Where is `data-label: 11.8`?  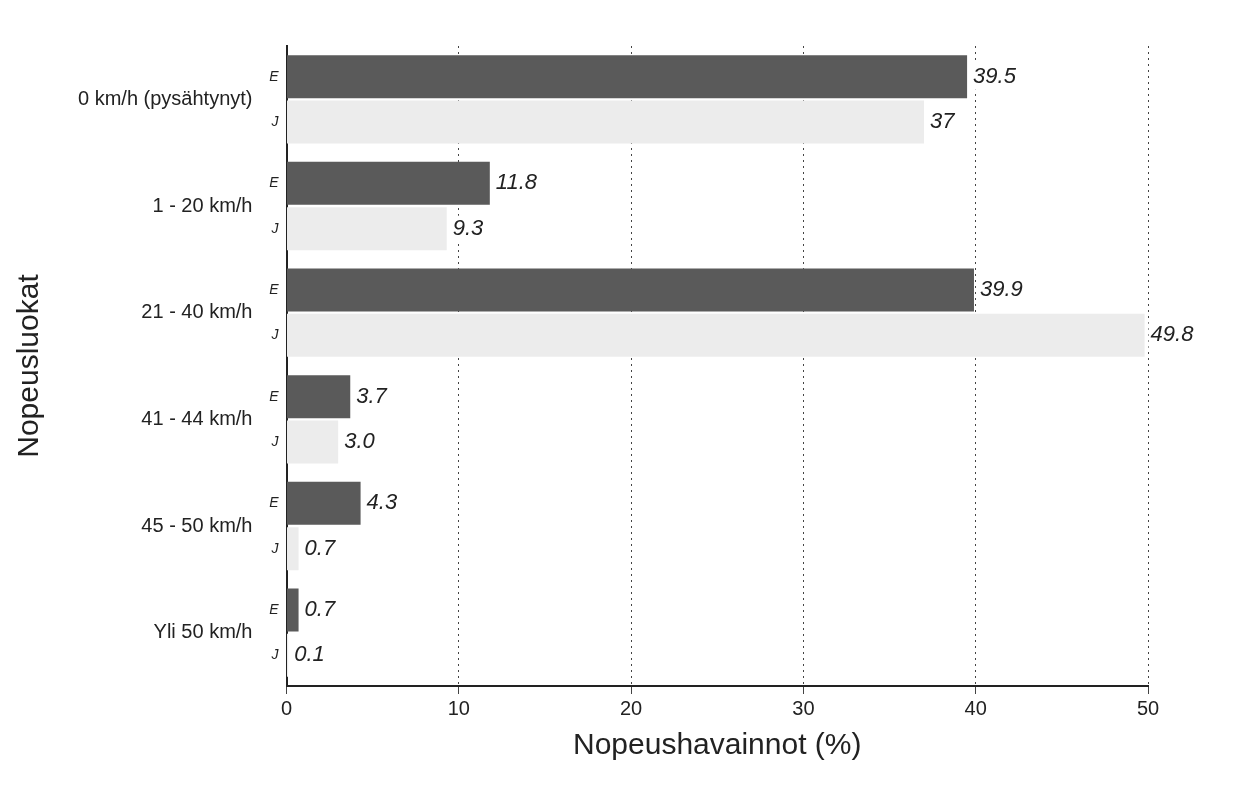
data-label: 11.8 is located at coordinates (516, 182).